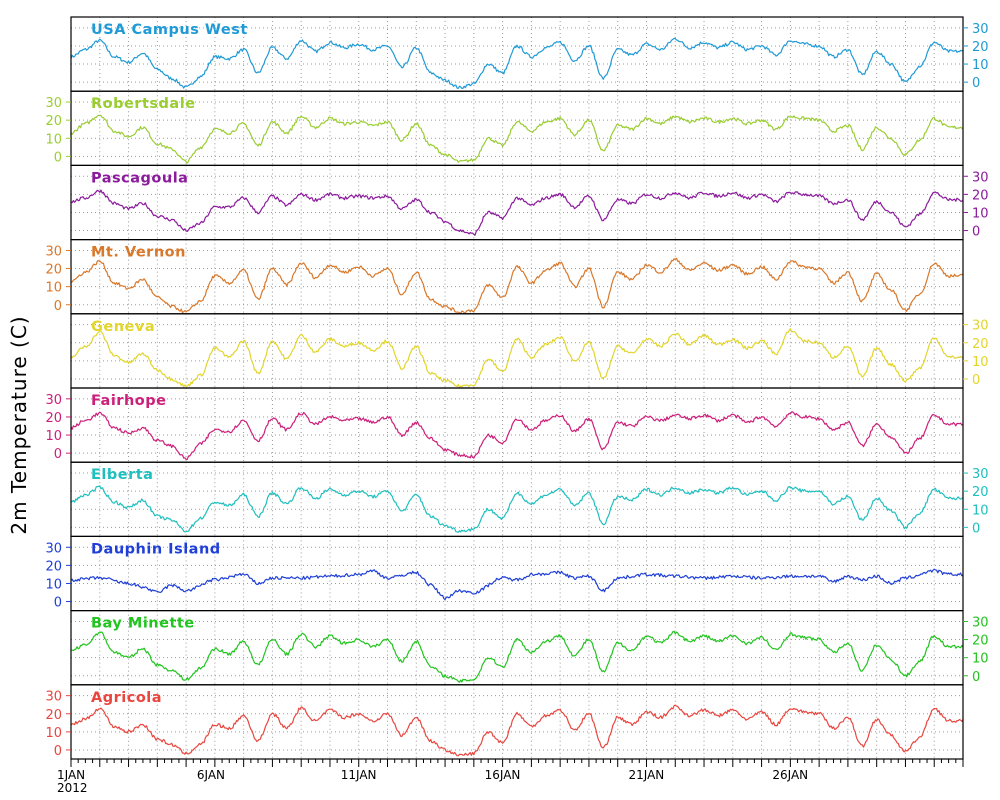  What do you see at coordinates (517, 730) in the screenshot?
I see `series-line-agricola` at bounding box center [517, 730].